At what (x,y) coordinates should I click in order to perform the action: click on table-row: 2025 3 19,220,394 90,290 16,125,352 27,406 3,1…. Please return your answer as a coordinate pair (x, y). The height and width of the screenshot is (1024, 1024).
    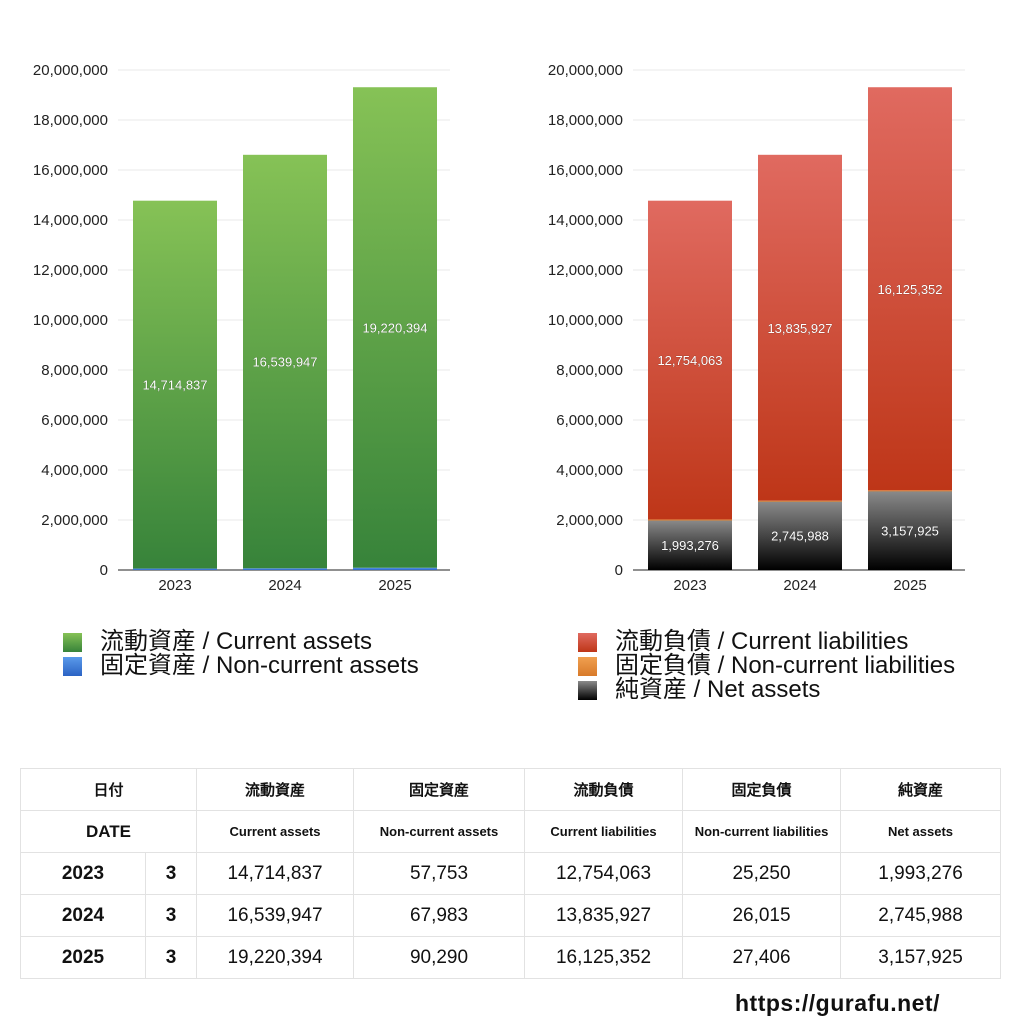
    Looking at the image, I should click on (511, 957).